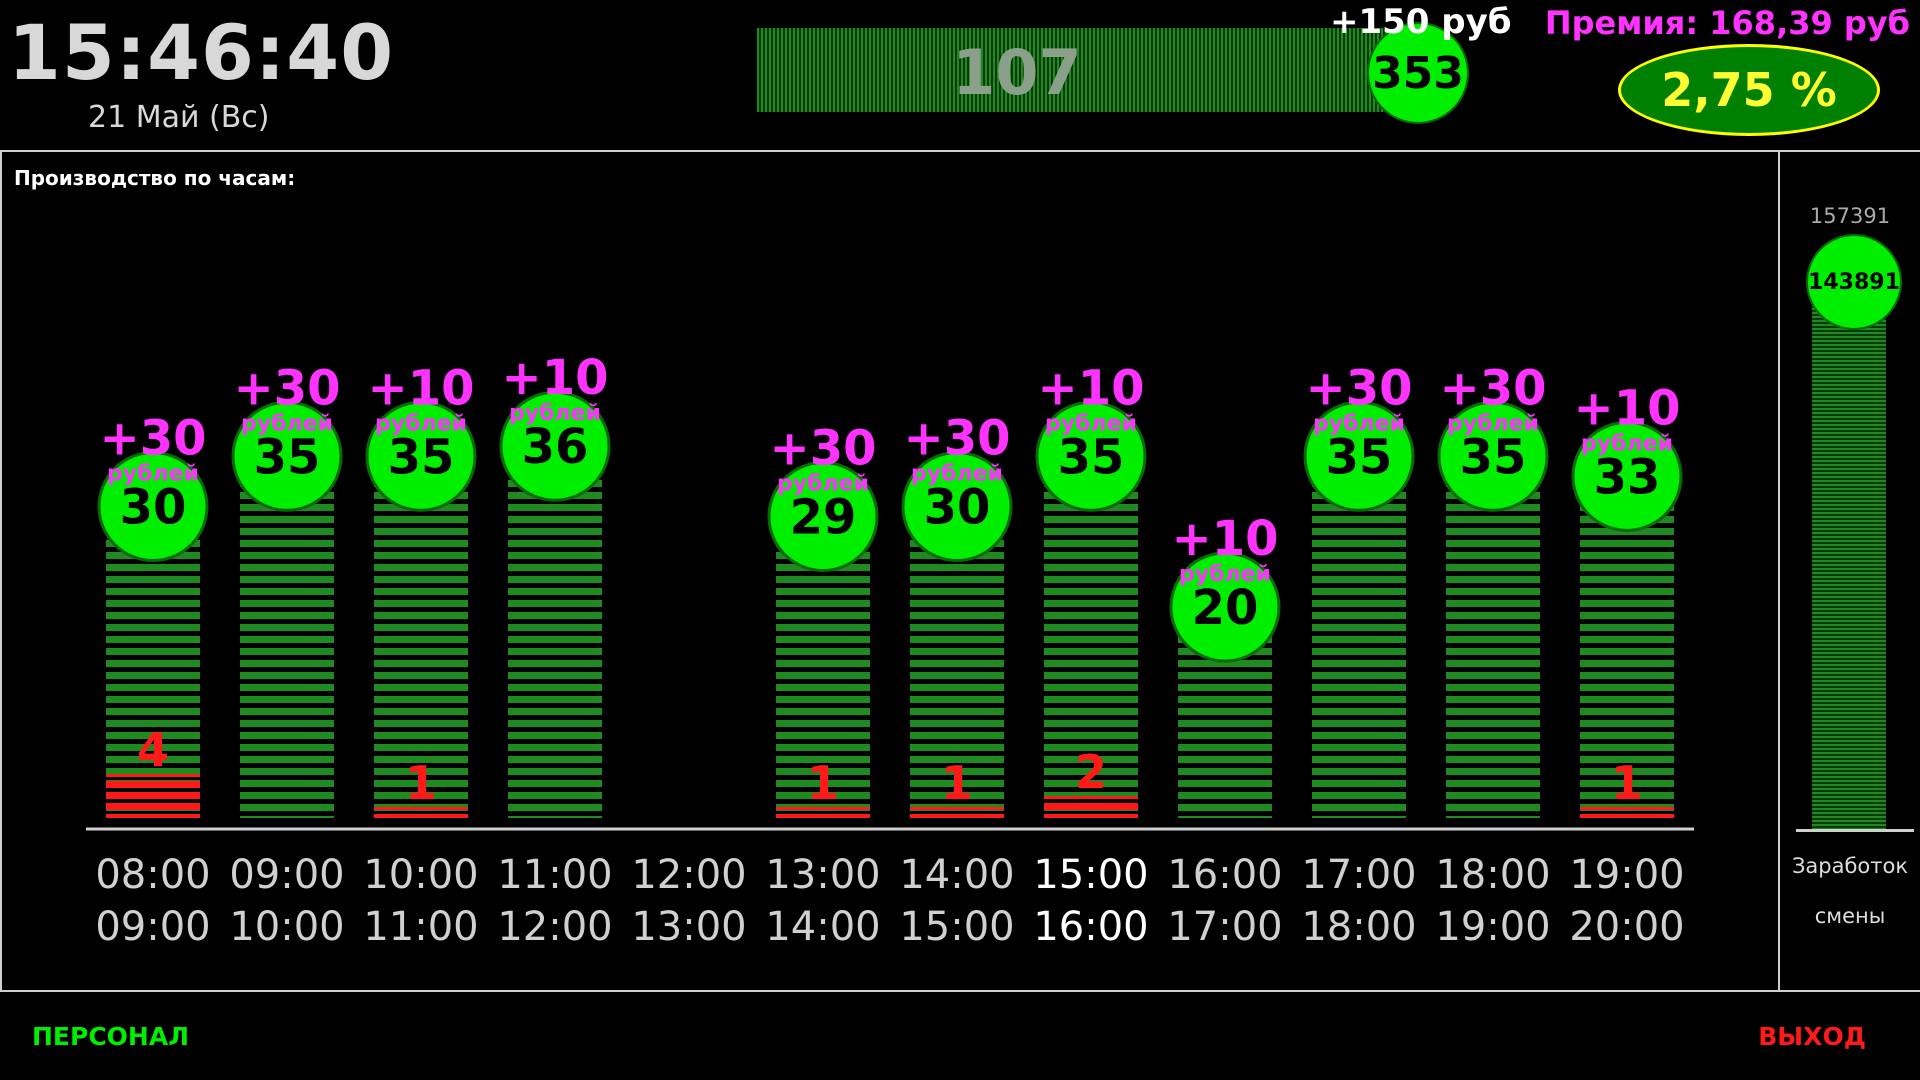 The width and height of the screenshot is (1920, 1080). I want to click on x-tick-label-from: 11:00, so click(554, 875).